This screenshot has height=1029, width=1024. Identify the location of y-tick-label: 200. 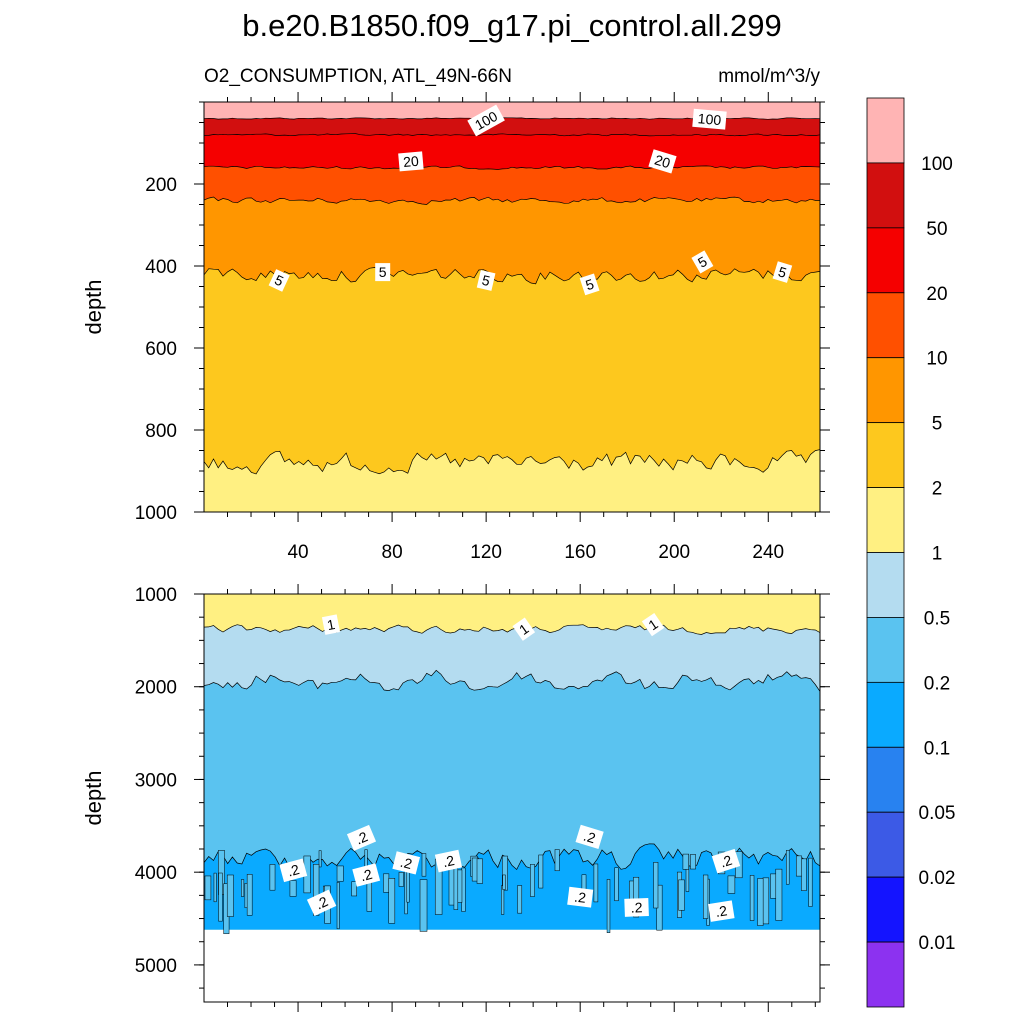
(161, 185).